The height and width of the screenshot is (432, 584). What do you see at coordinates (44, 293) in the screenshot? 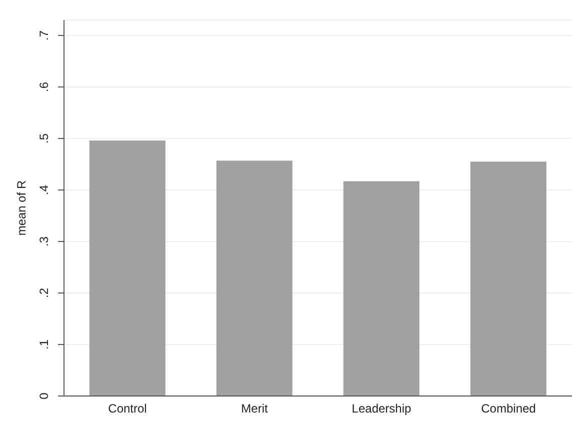
I see `y-tick-label: .2` at bounding box center [44, 293].